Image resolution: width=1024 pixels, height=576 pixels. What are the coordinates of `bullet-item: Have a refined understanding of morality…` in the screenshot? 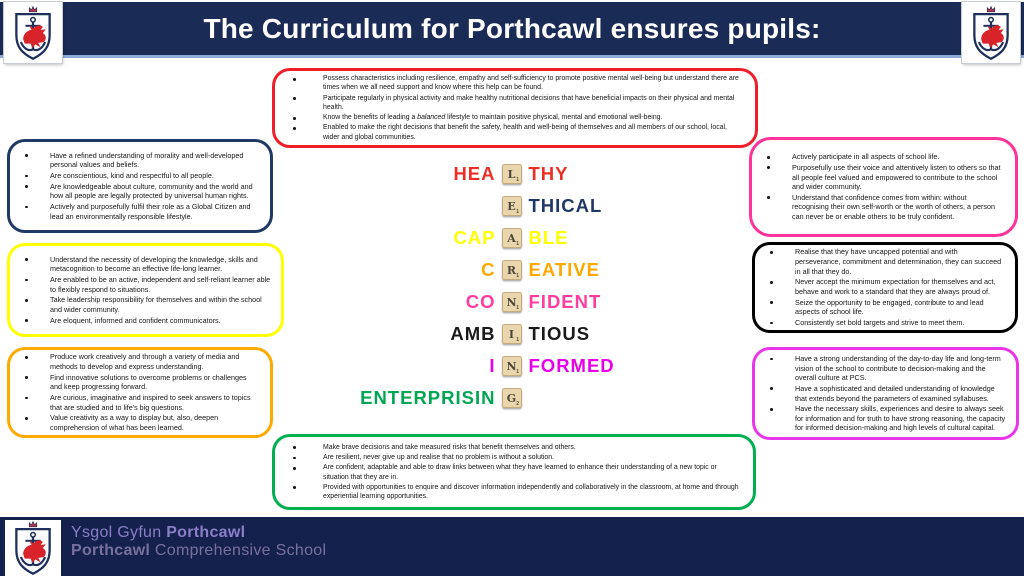 It's located at (135, 160).